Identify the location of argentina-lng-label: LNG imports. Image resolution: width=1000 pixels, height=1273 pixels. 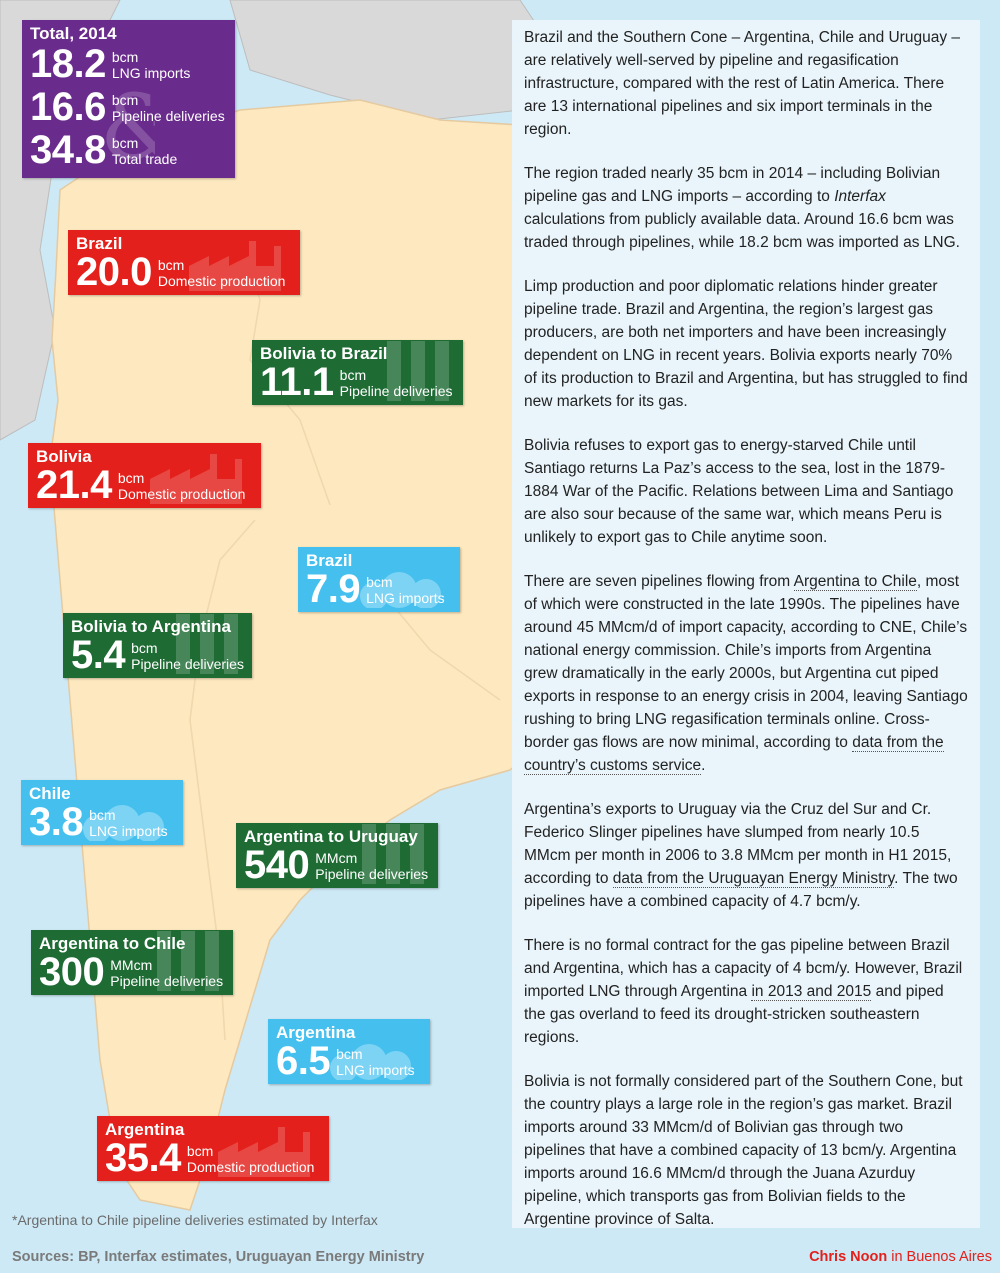
(375, 1070).